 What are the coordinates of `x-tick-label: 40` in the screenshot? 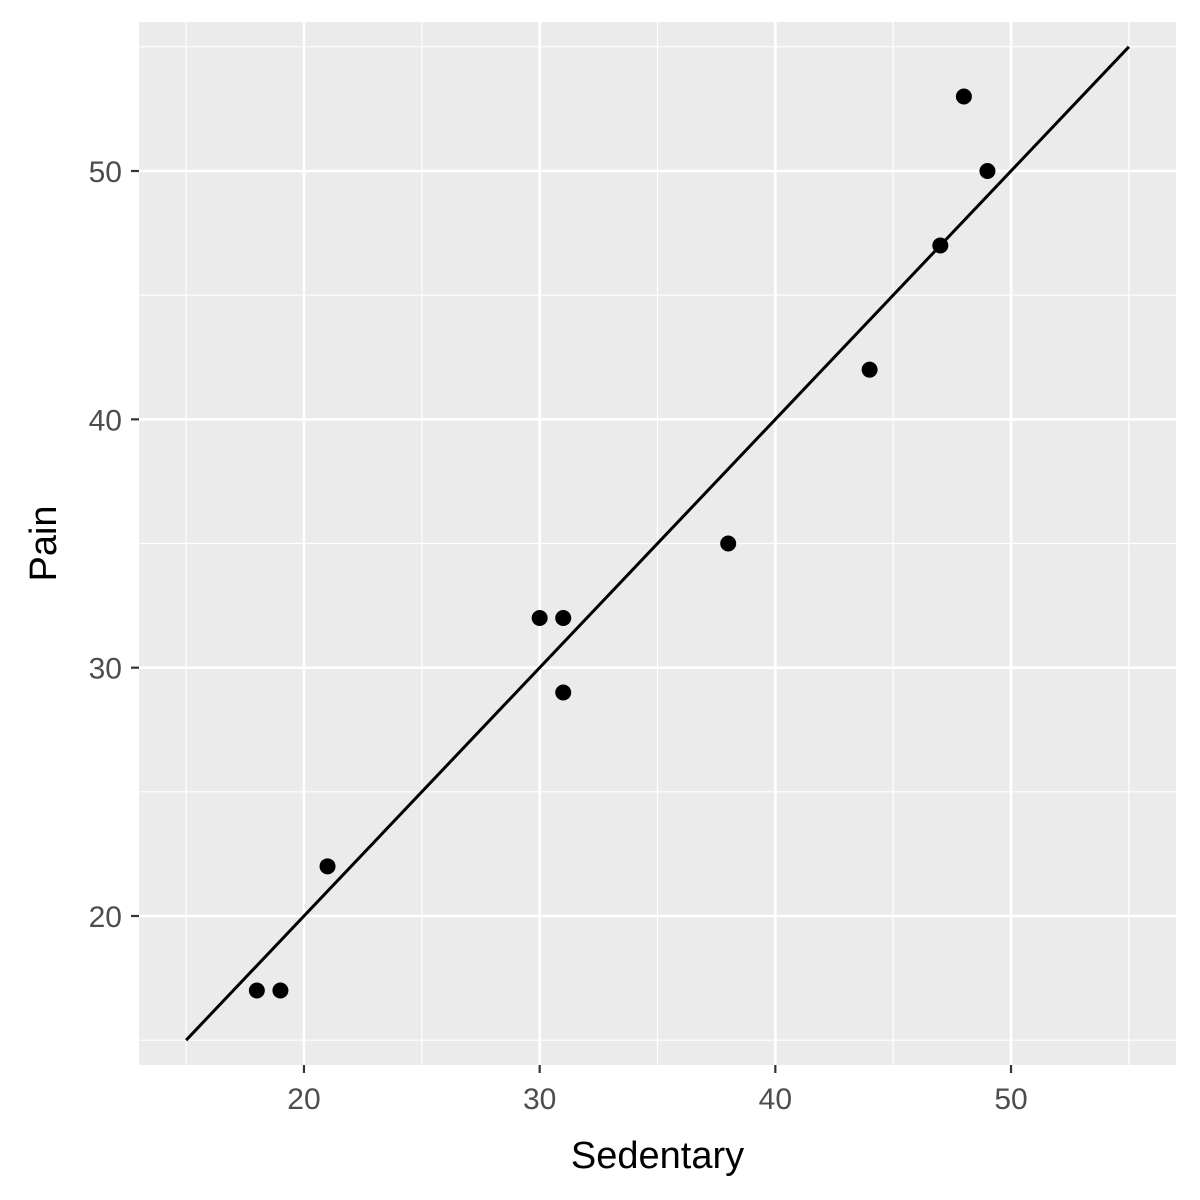 It's located at (775, 1099).